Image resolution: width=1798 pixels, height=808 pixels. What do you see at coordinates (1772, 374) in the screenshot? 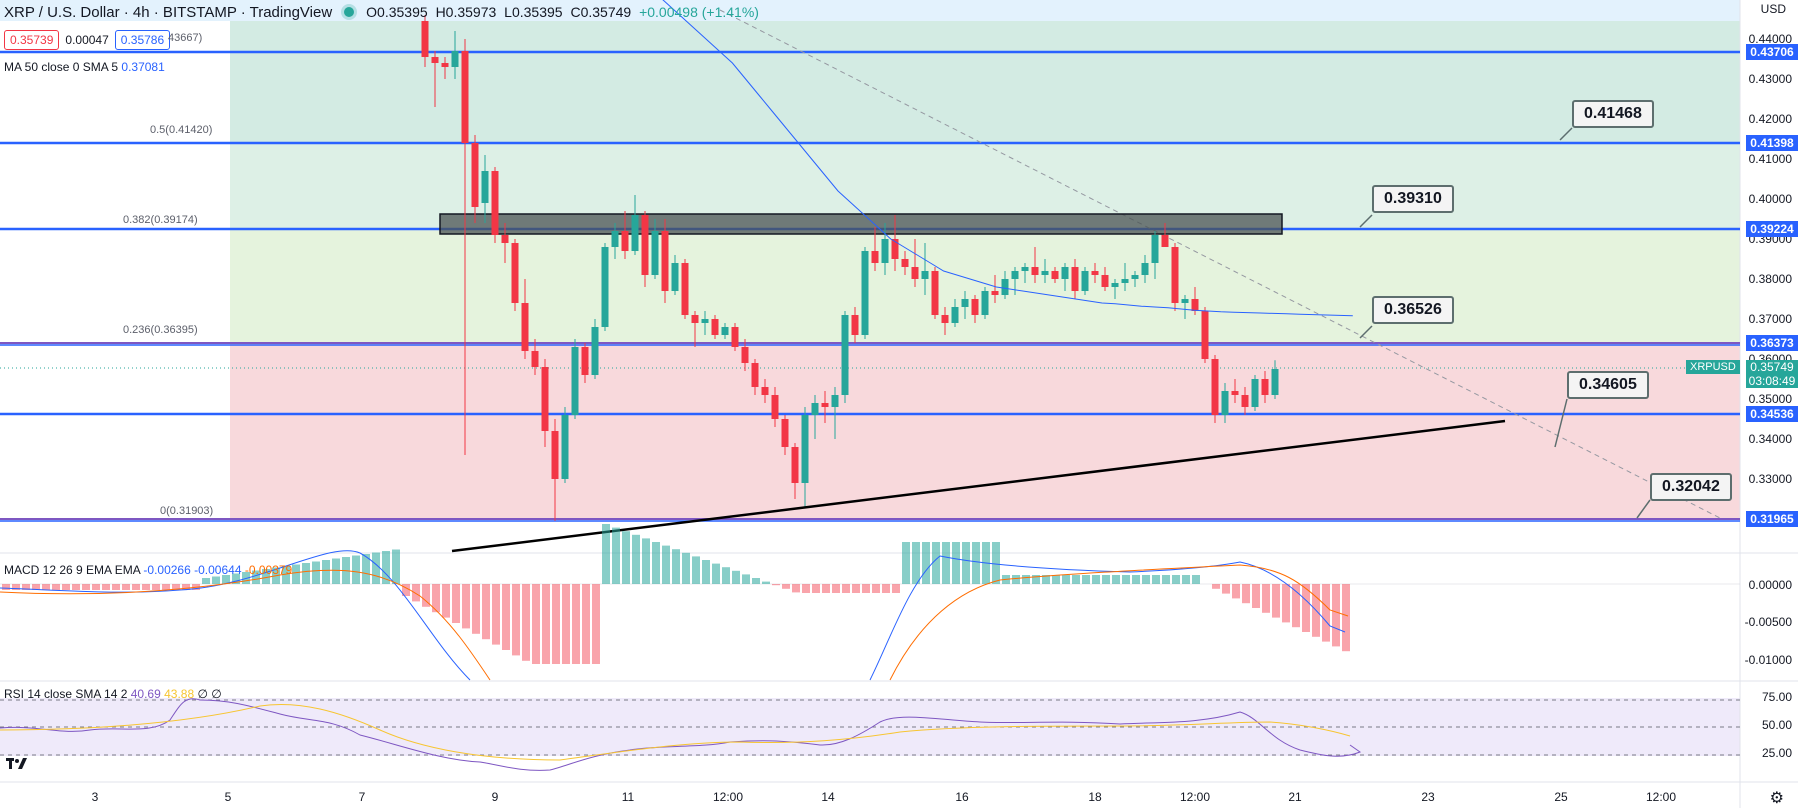
I see `last-price-label: 0.35749 03:08:49` at bounding box center [1772, 374].